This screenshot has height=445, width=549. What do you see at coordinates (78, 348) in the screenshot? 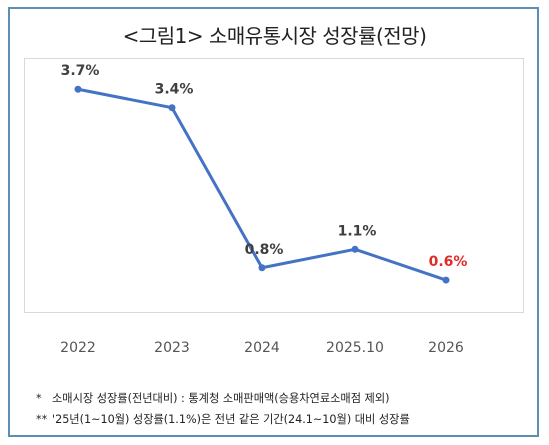
I see `x-tick-label: 2022` at bounding box center [78, 348].